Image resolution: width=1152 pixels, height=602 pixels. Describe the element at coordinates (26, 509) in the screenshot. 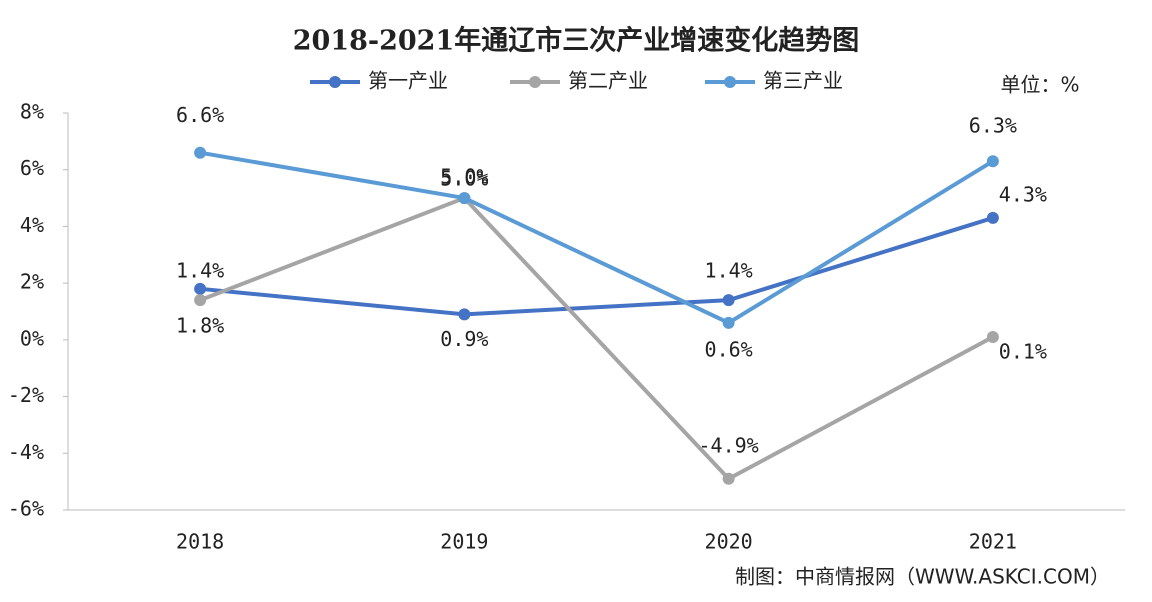

I see `y-tick-label: -6%` at that location.